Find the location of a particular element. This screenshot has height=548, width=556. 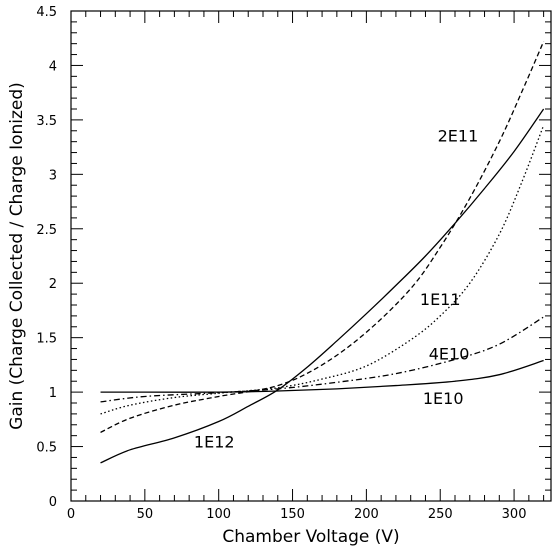

y-axis-title: Gain (Charge Collected / Charge Ionized) is located at coordinates (17, 256).